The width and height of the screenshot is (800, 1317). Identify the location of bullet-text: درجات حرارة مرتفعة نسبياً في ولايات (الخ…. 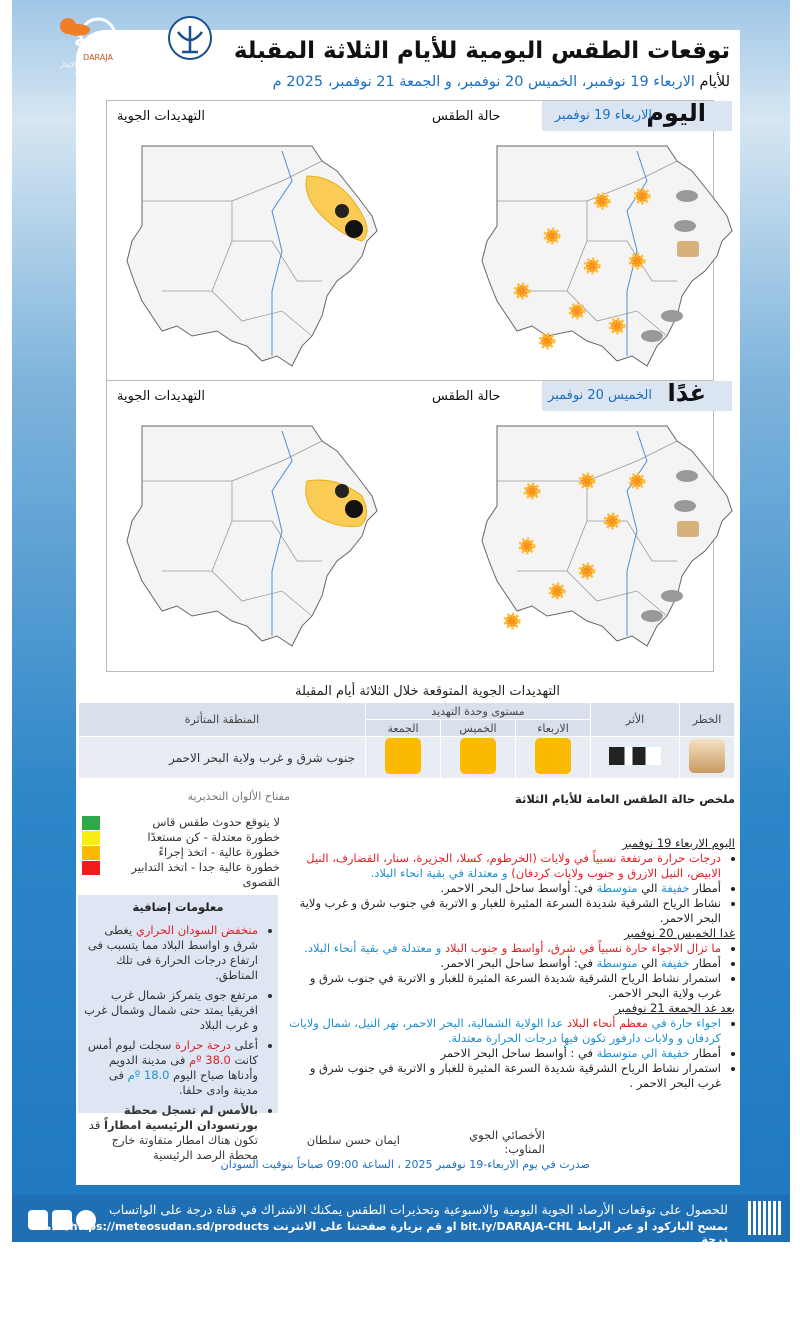
(513, 865).